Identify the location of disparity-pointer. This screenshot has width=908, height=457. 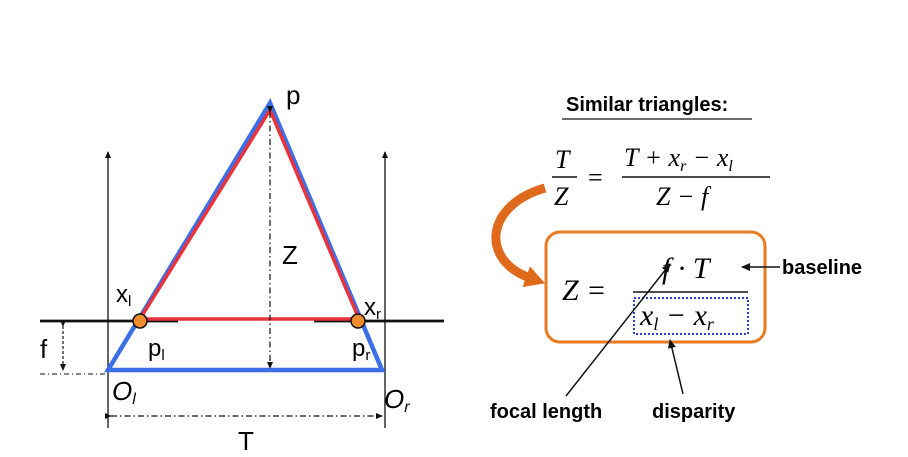
(675, 367).